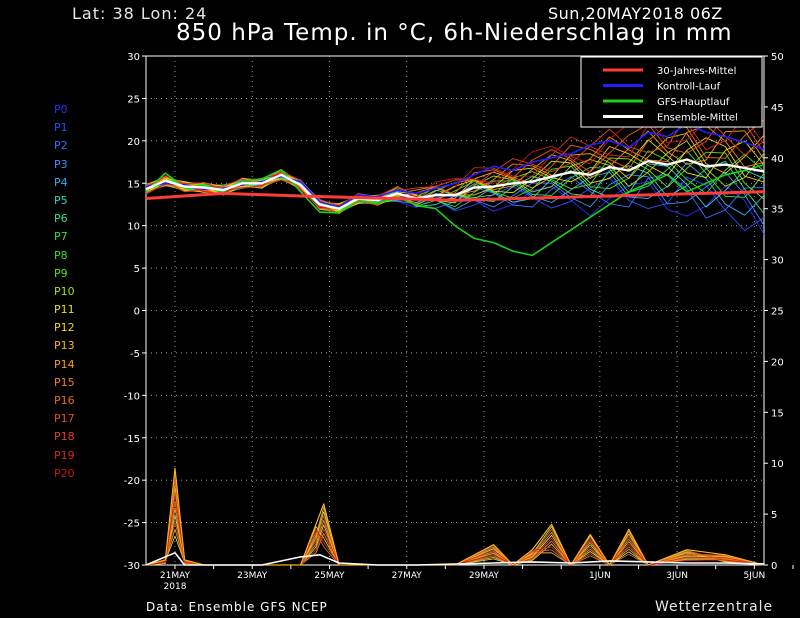 The image size is (800, 618). I want to click on y2-tick-label: 5, so click(774, 515).